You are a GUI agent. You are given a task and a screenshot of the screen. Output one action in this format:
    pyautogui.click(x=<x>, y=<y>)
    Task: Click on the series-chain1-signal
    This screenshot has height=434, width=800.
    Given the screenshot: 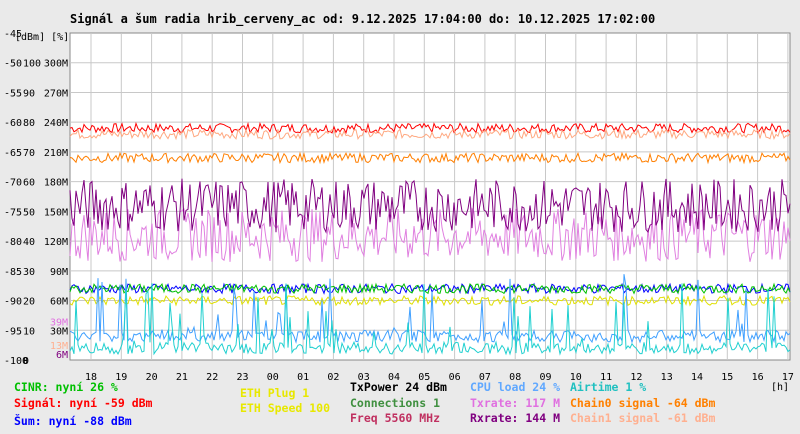 What is the action you would take?
    pyautogui.click(x=430, y=134)
    